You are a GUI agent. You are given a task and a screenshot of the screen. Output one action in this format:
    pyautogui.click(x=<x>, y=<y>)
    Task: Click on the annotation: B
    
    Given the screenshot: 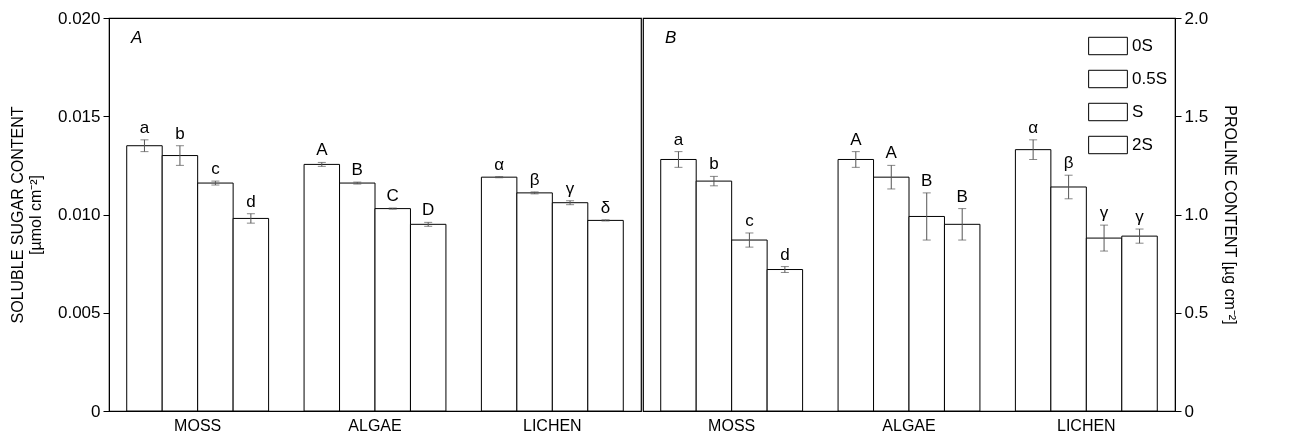 What is the action you would take?
    pyautogui.click(x=671, y=37)
    